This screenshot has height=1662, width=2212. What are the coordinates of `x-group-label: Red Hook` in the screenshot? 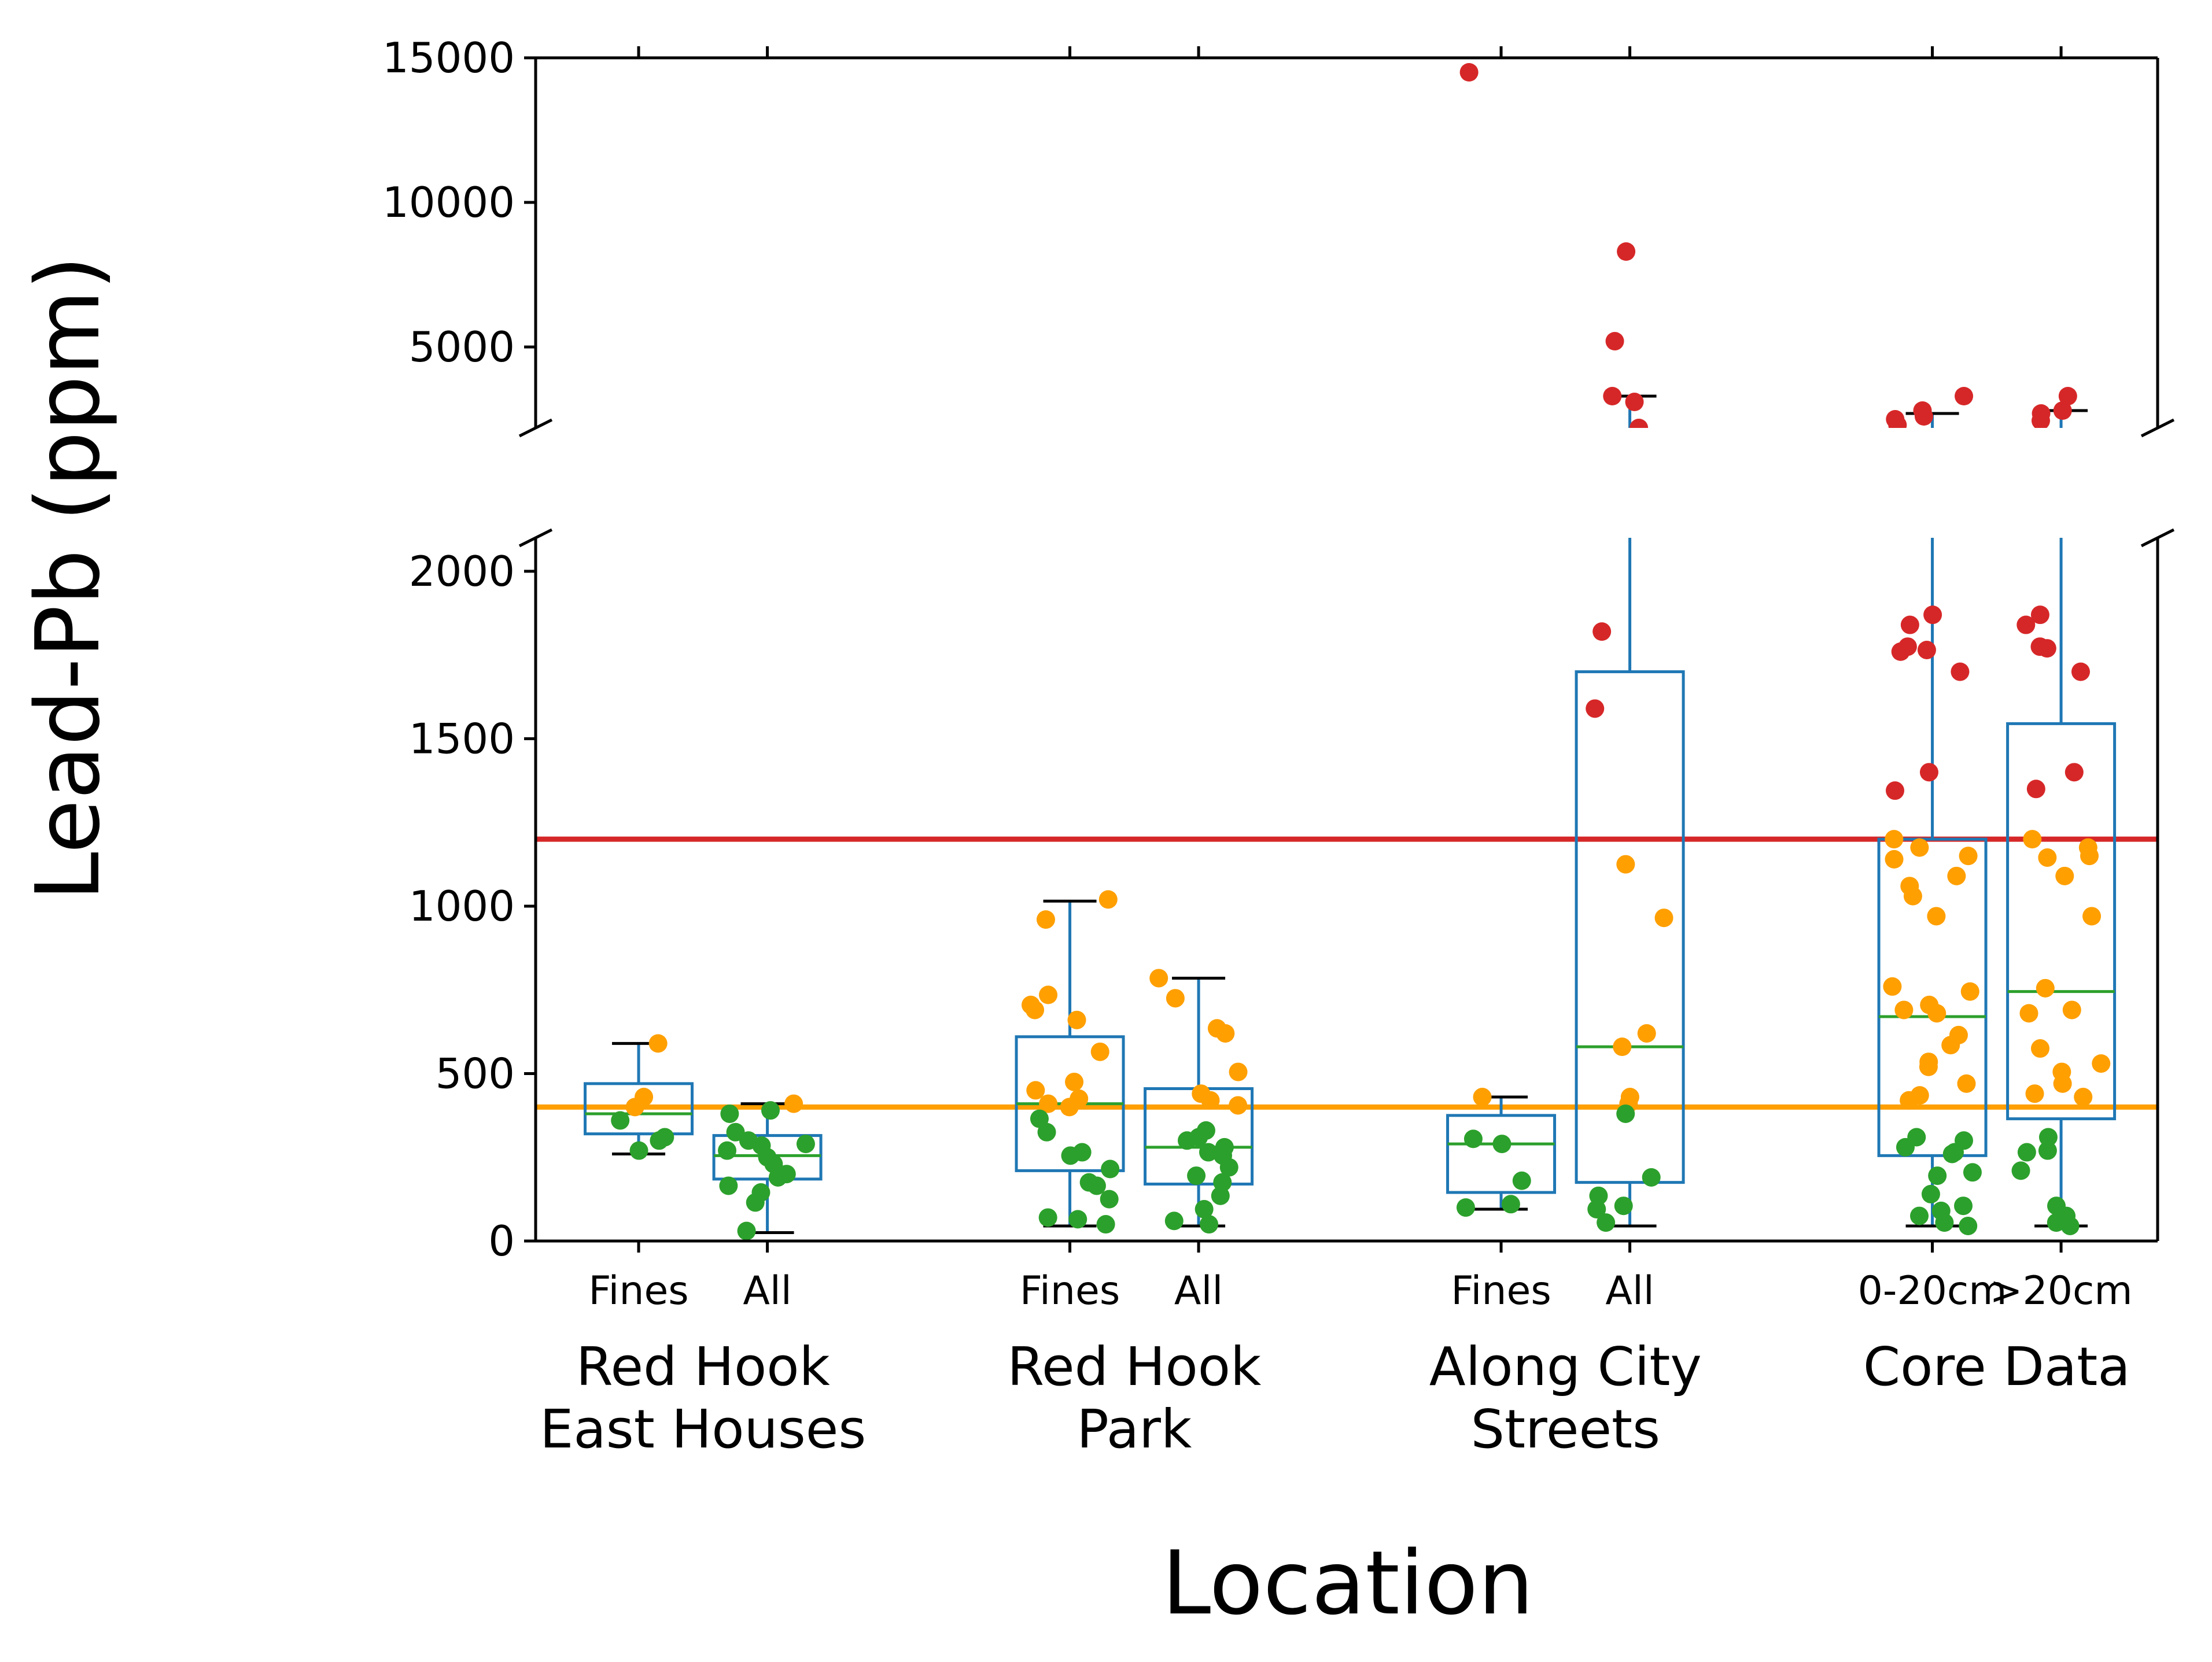 It's located at (703, 1367).